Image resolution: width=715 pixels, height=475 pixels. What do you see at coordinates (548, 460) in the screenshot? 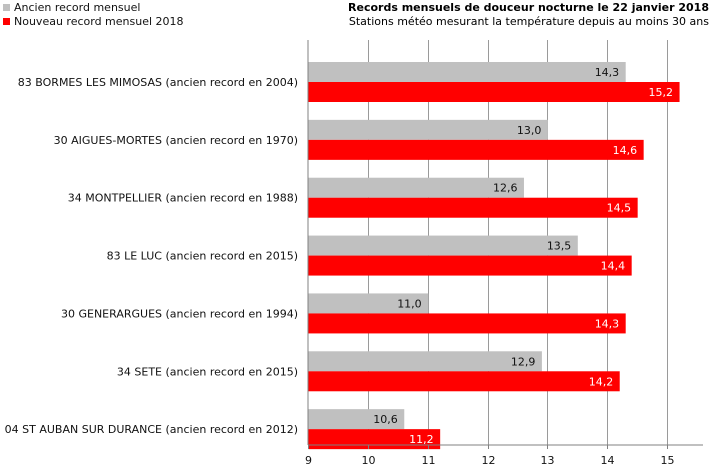
I see `x-tick-label: 13` at bounding box center [548, 460].